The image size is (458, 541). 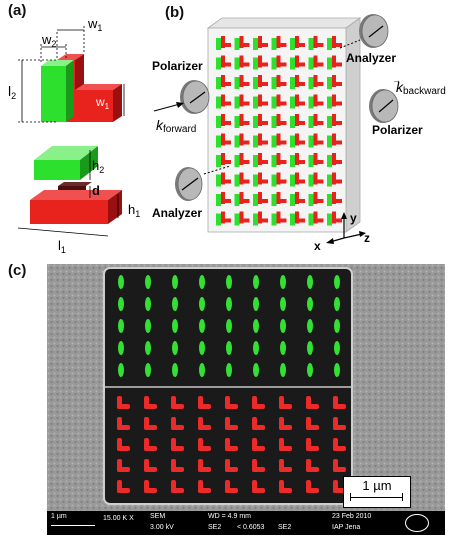 What do you see at coordinates (162, 527) in the screenshot?
I see `info-kv: 3.00 kV` at bounding box center [162, 527].